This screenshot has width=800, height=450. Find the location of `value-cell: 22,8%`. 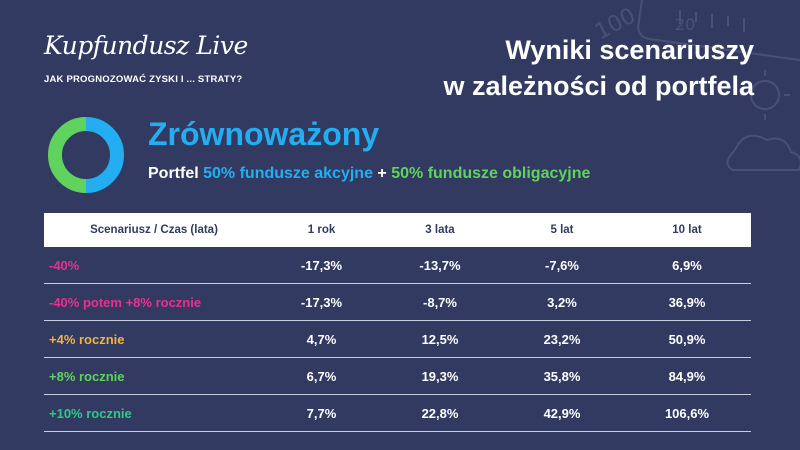

value-cell: 22,8% is located at coordinates (440, 413).